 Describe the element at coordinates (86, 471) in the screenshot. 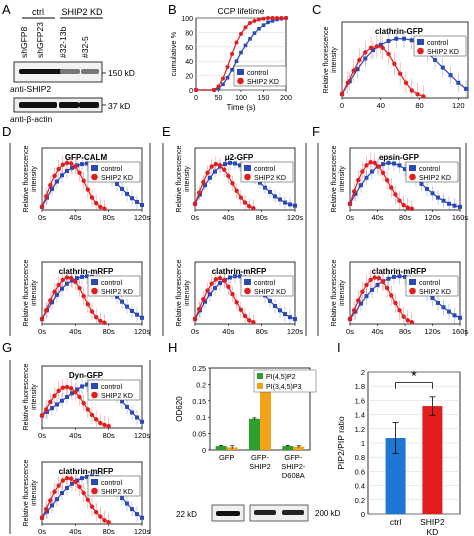

I see `chart-title: clathrin-mRFP` at that location.